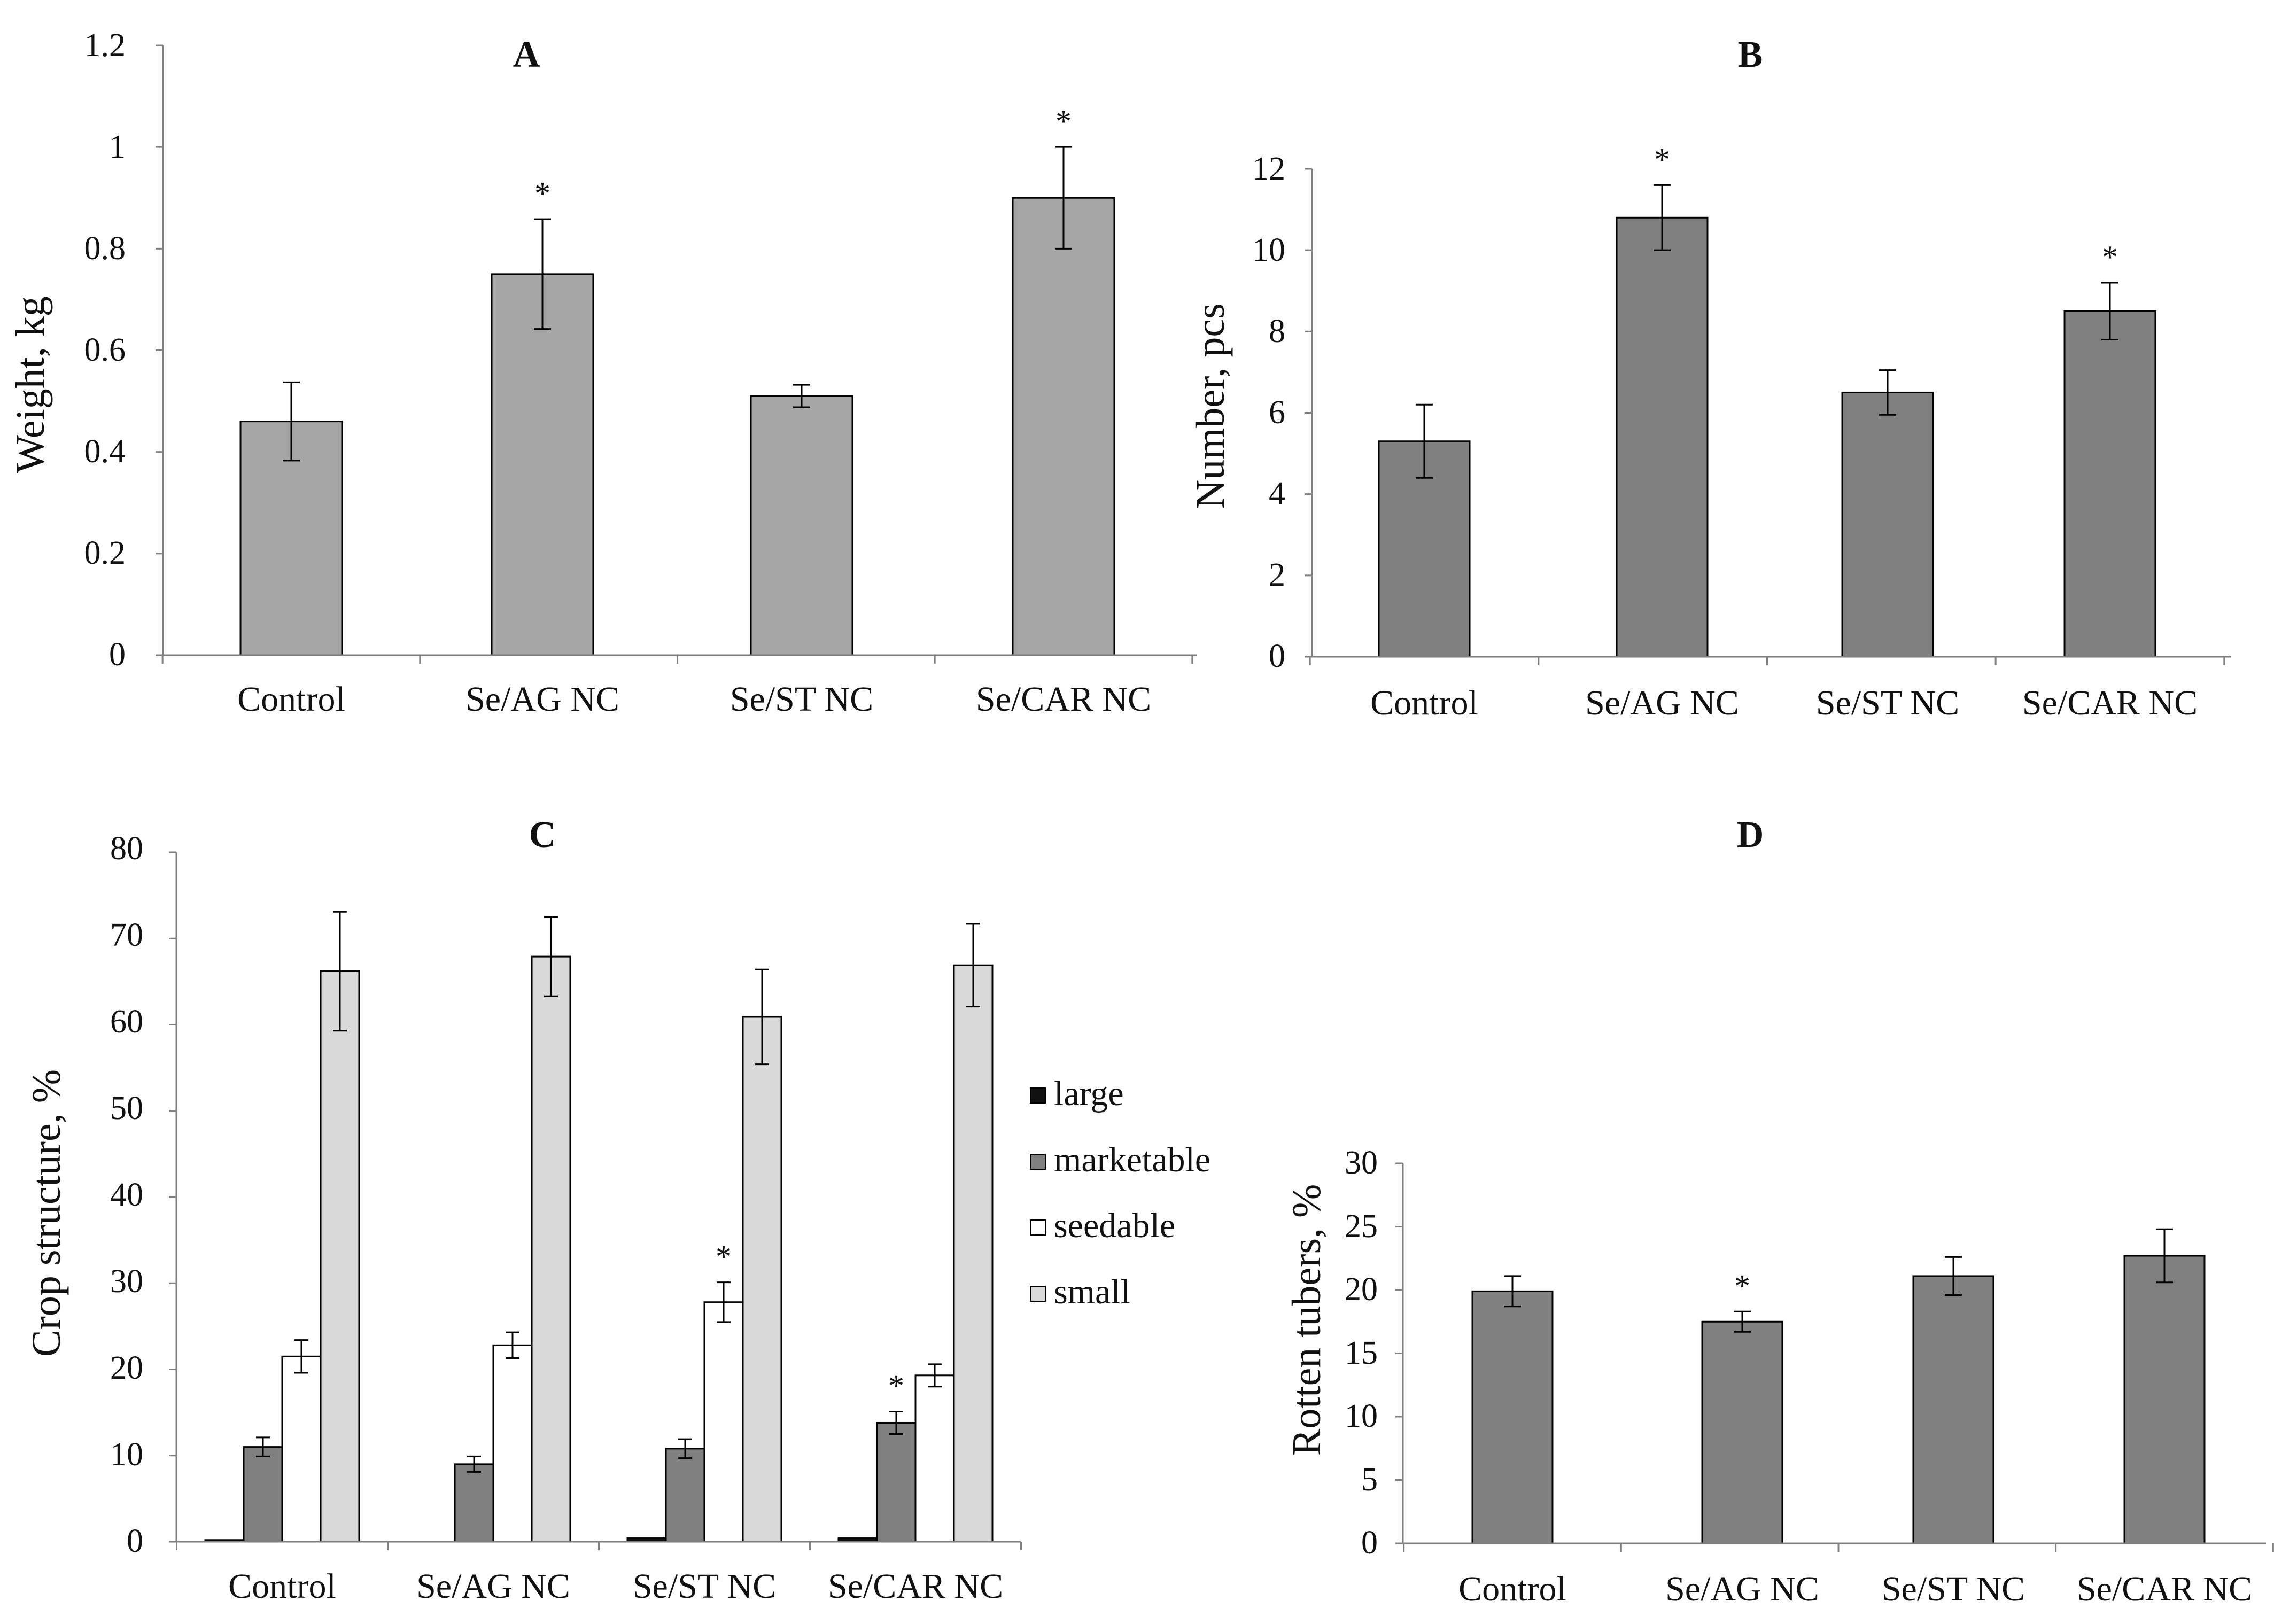 The image size is (2274, 1624). I want to click on panel-c-category-label: Se/AG NC, so click(493, 1586).